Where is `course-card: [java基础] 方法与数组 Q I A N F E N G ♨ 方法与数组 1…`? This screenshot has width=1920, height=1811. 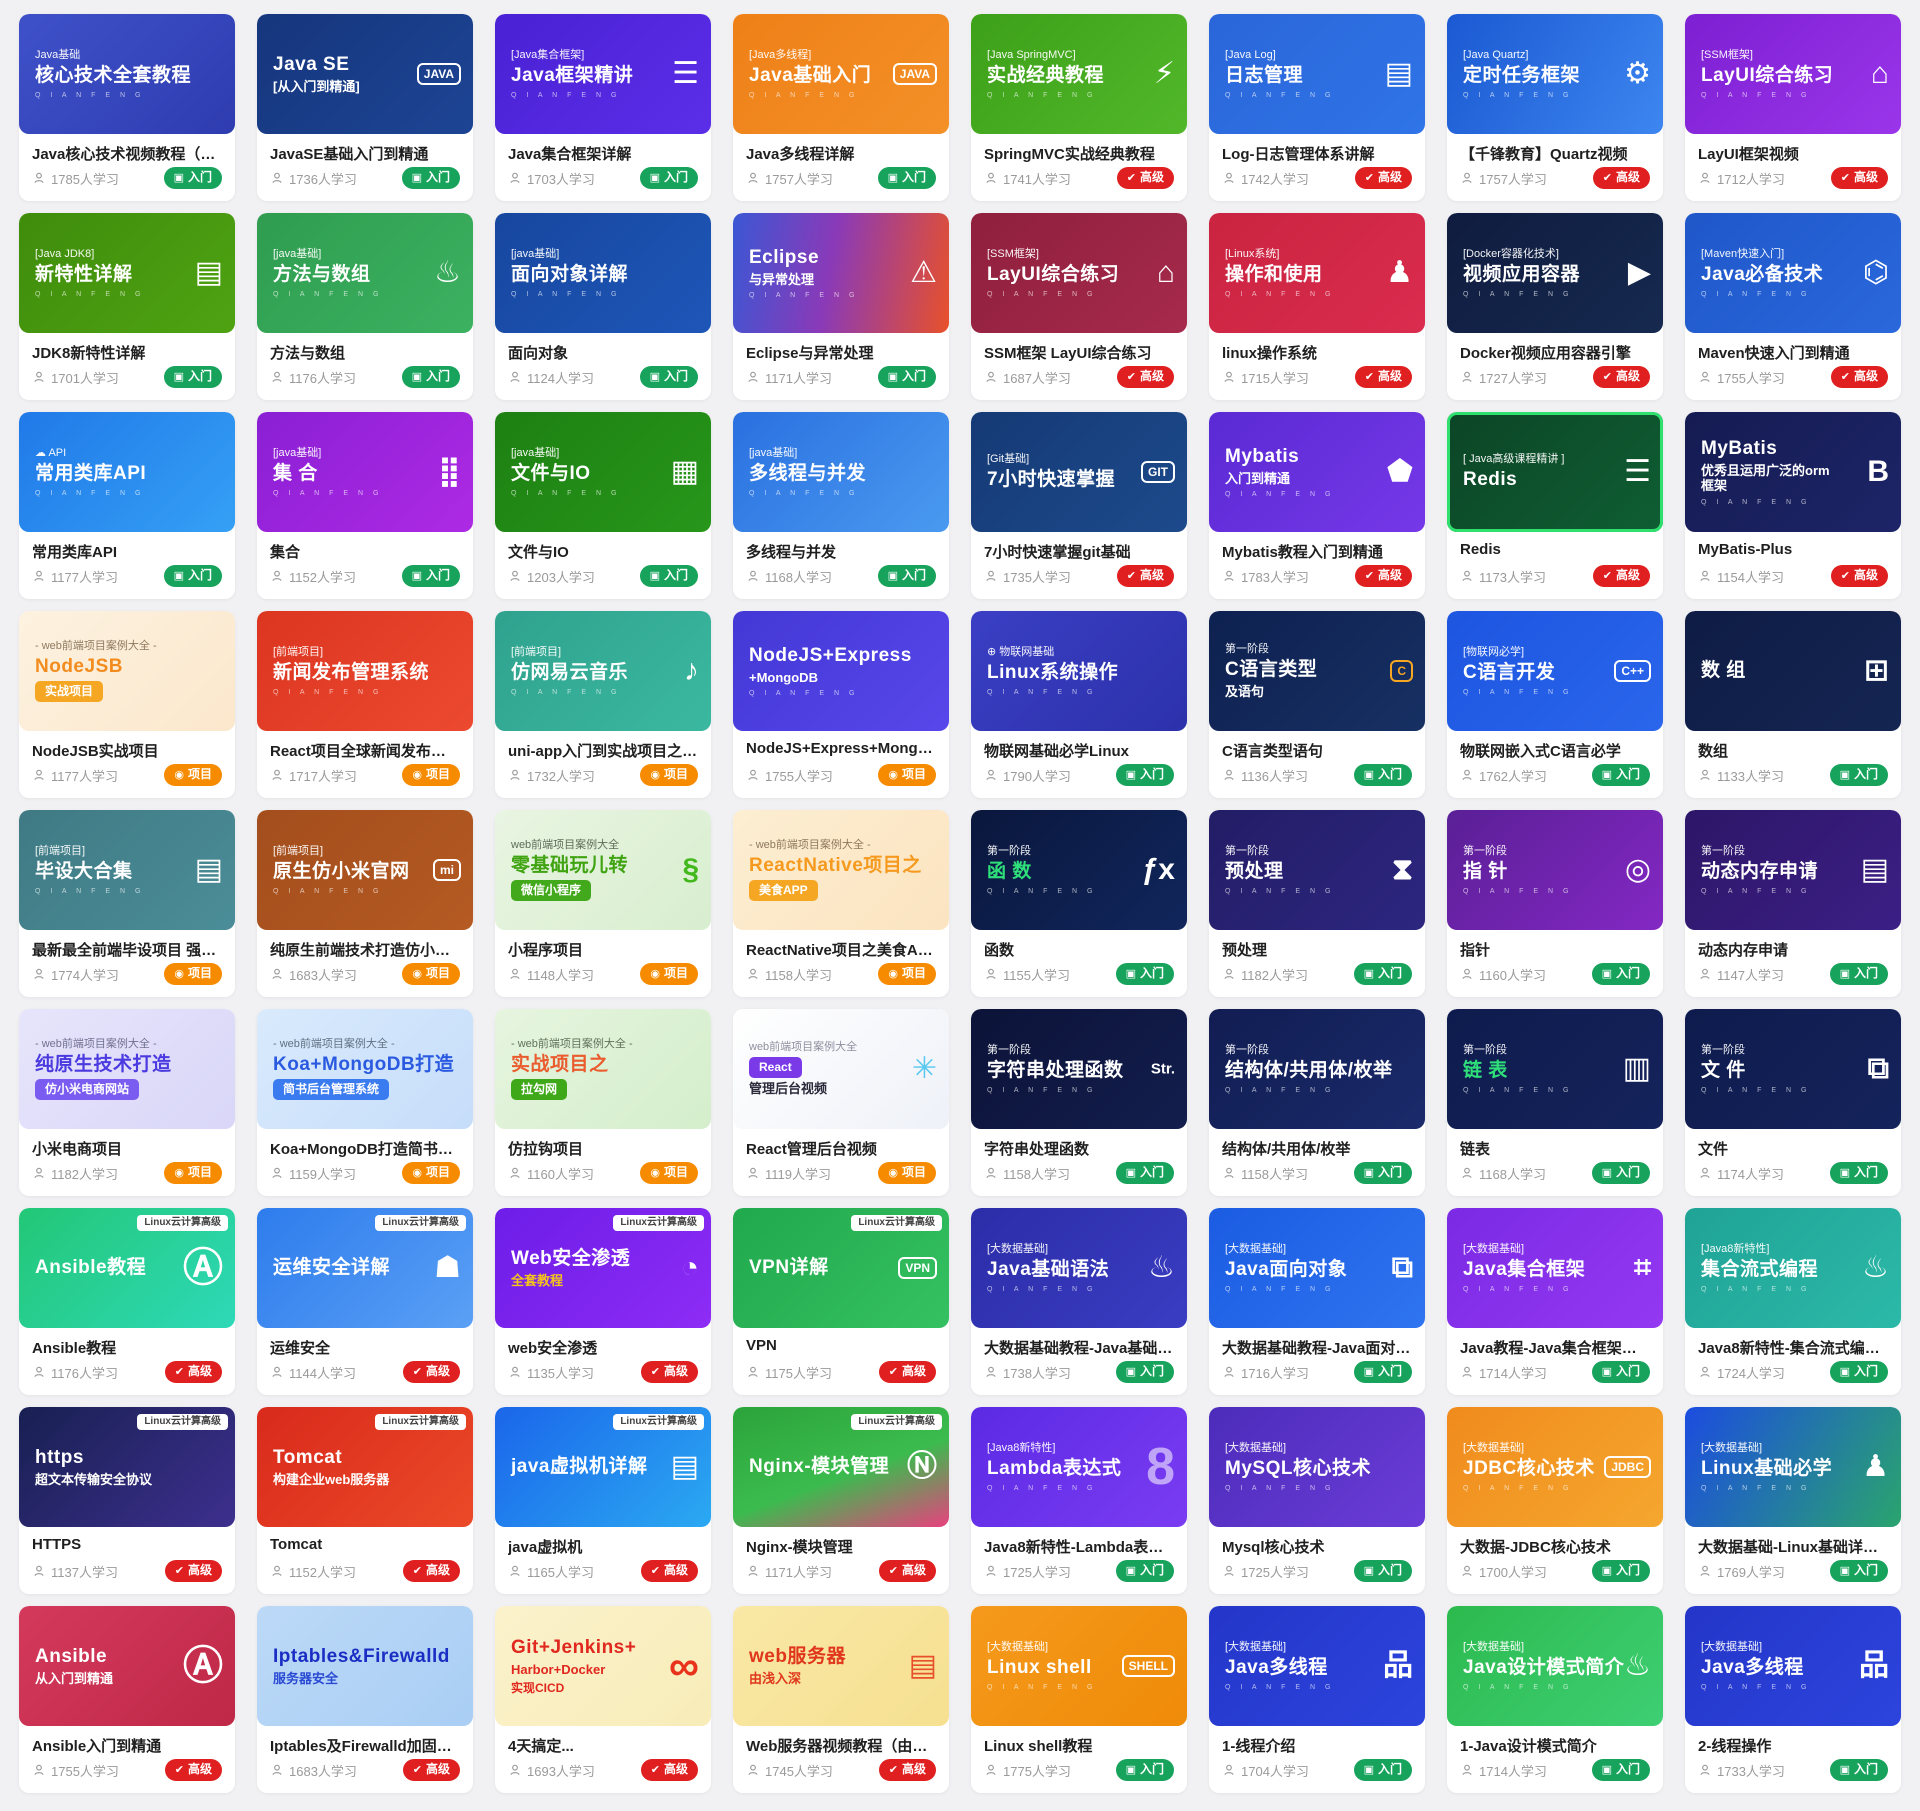
course-card: [java基础] 方法与数组 Q I A N F E N G ♨ 方法与数组 1… is located at coordinates (365, 306).